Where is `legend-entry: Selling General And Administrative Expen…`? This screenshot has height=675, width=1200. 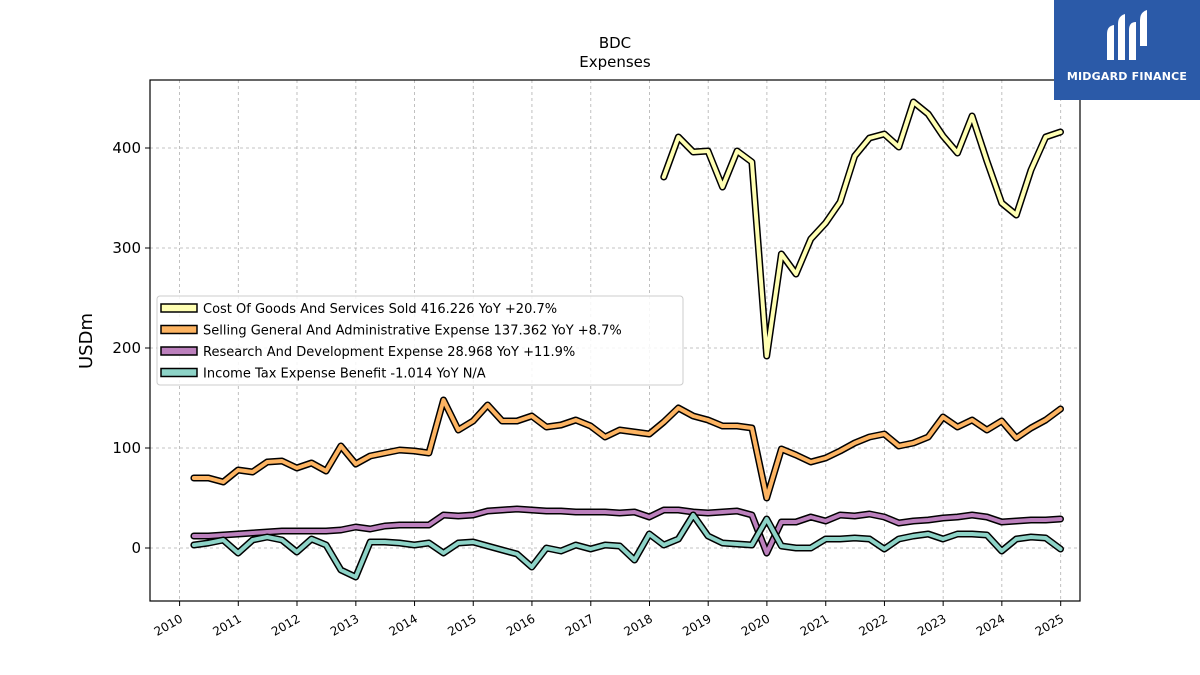
legend-entry: Selling General And Administrative Expen… is located at coordinates (412, 331).